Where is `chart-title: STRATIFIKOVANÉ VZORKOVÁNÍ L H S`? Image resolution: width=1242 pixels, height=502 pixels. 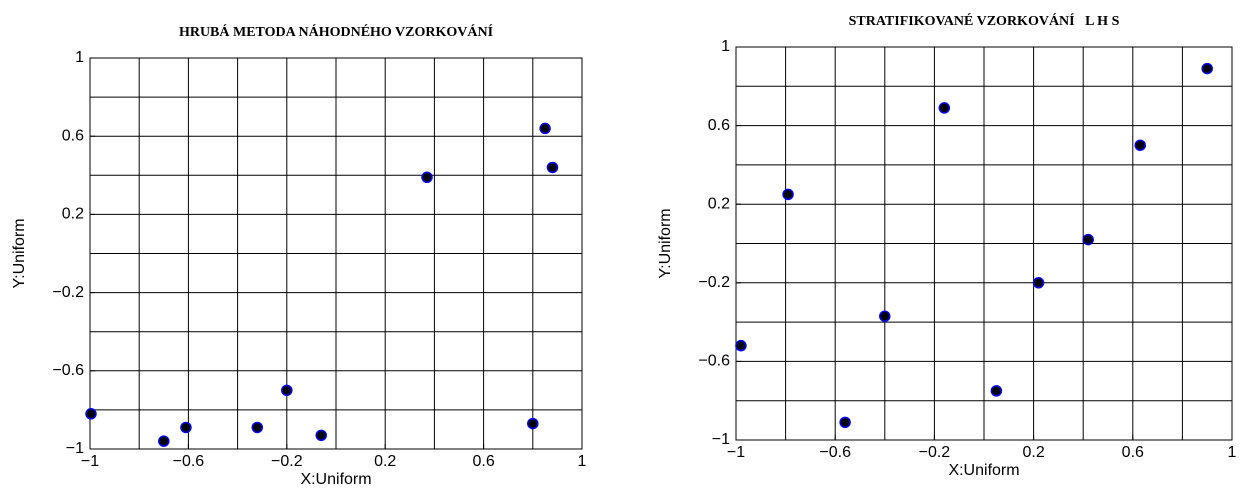 chart-title: STRATIFIKOVANÉ VZORKOVÁNÍ L H S is located at coordinates (984, 20).